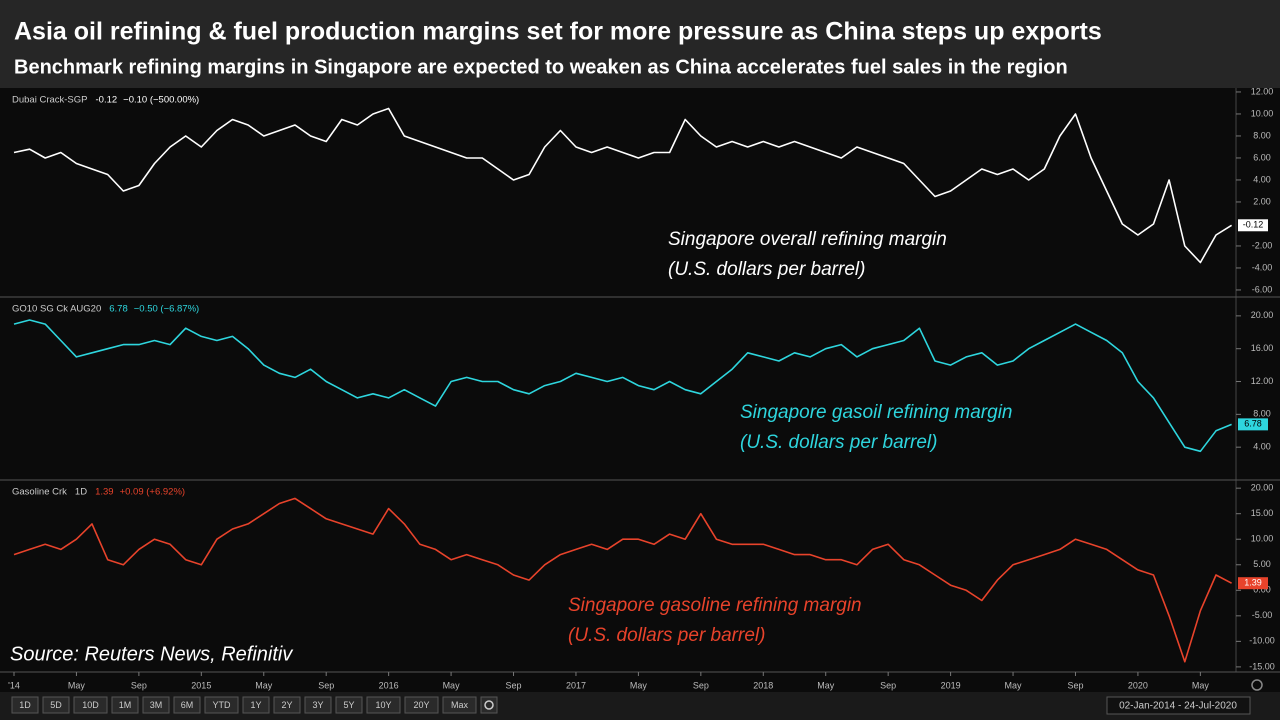 The width and height of the screenshot is (1280, 720). What do you see at coordinates (118, 309) in the screenshot?
I see `legend-last-value: 6.78` at bounding box center [118, 309].